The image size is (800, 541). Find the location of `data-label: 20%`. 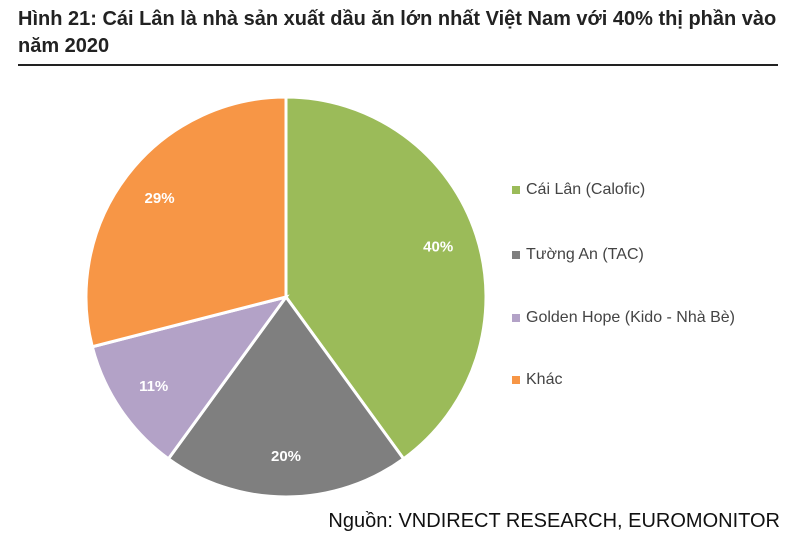

data-label: 20% is located at coordinates (286, 456).